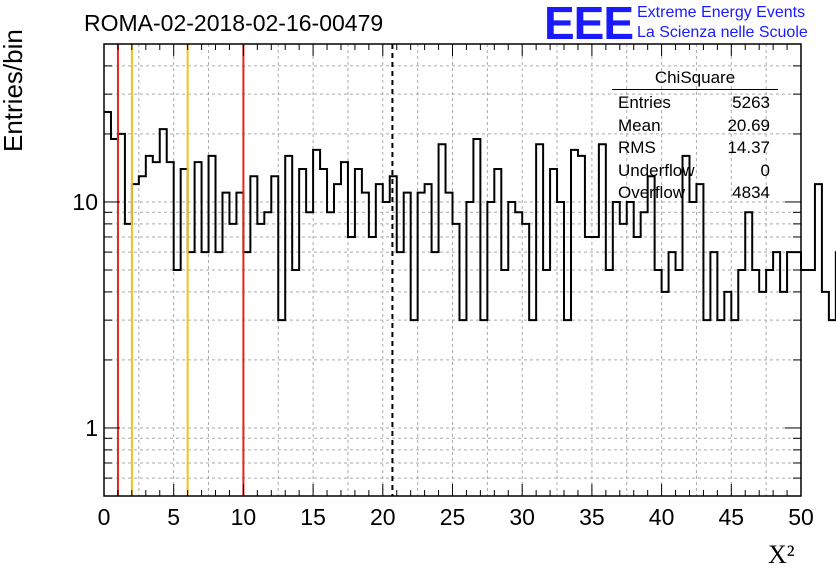 Image resolution: width=836 pixels, height=572 pixels. What do you see at coordinates (644, 102) in the screenshot?
I see `stats-label: Entries` at bounding box center [644, 102].